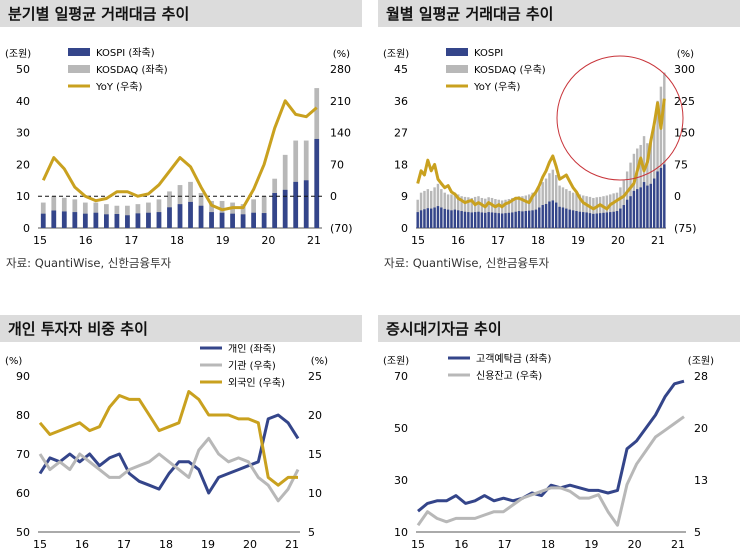 The width and height of the screenshot is (740, 559). I want to click on panel-title: 개인 투자자 비중 추이, so click(78, 329).